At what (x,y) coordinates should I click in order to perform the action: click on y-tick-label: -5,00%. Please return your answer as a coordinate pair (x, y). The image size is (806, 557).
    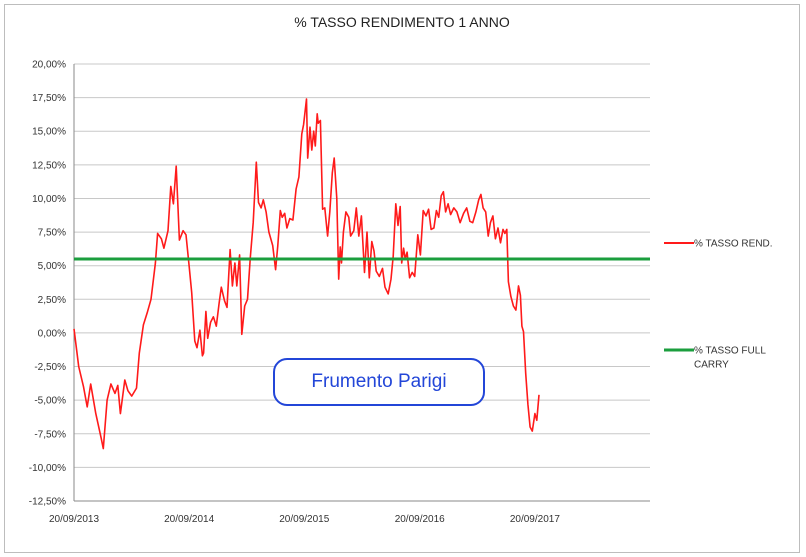
    Looking at the image, I should click on (50, 401).